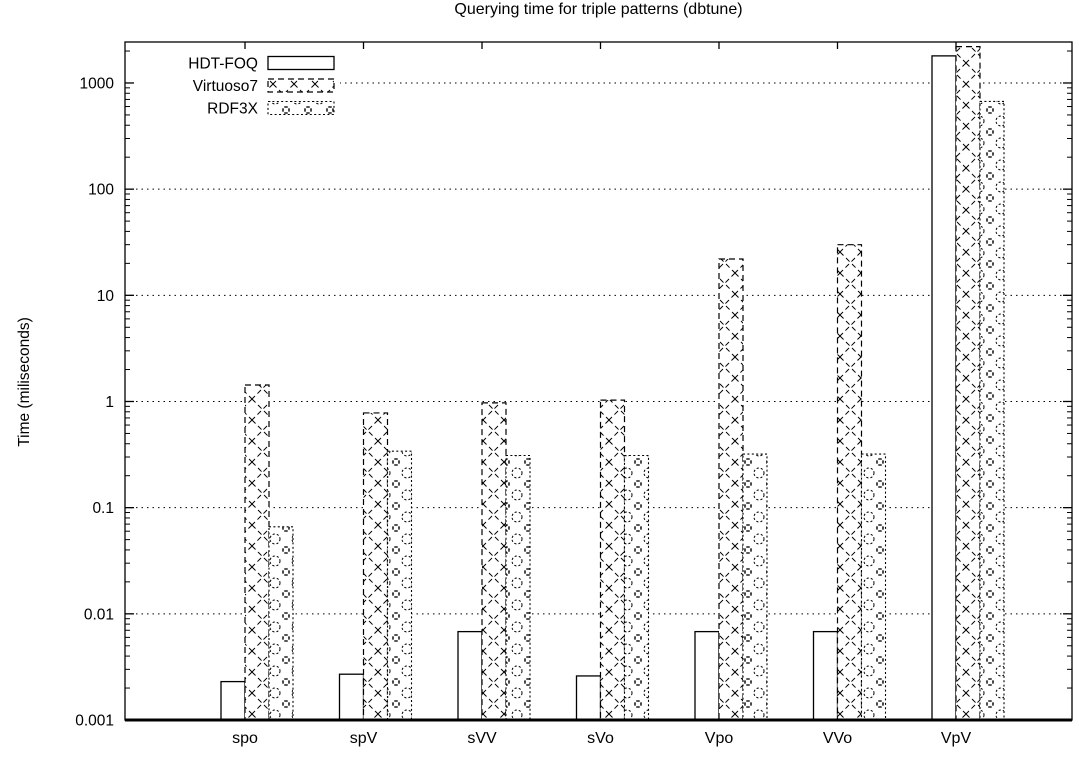 The image size is (1079, 759). Describe the element at coordinates (518, 587) in the screenshot. I see `bar-RDF3X-sVV` at that location.